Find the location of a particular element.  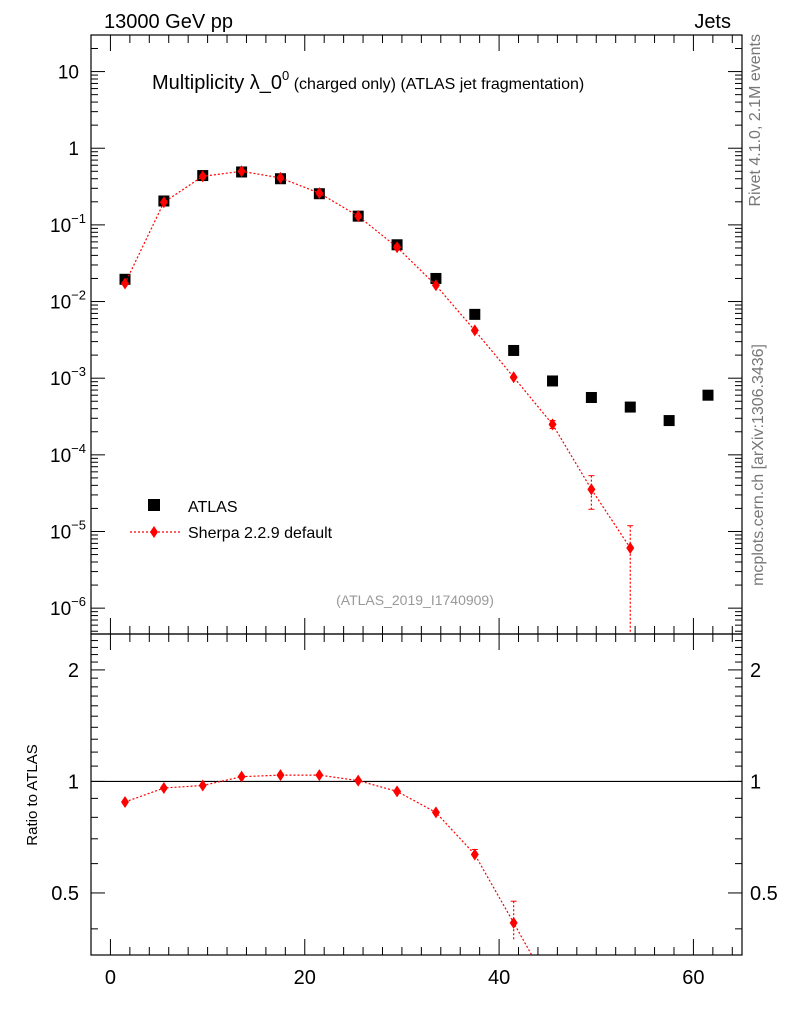

ratio-tick-label: 2 is located at coordinates (73, 671).